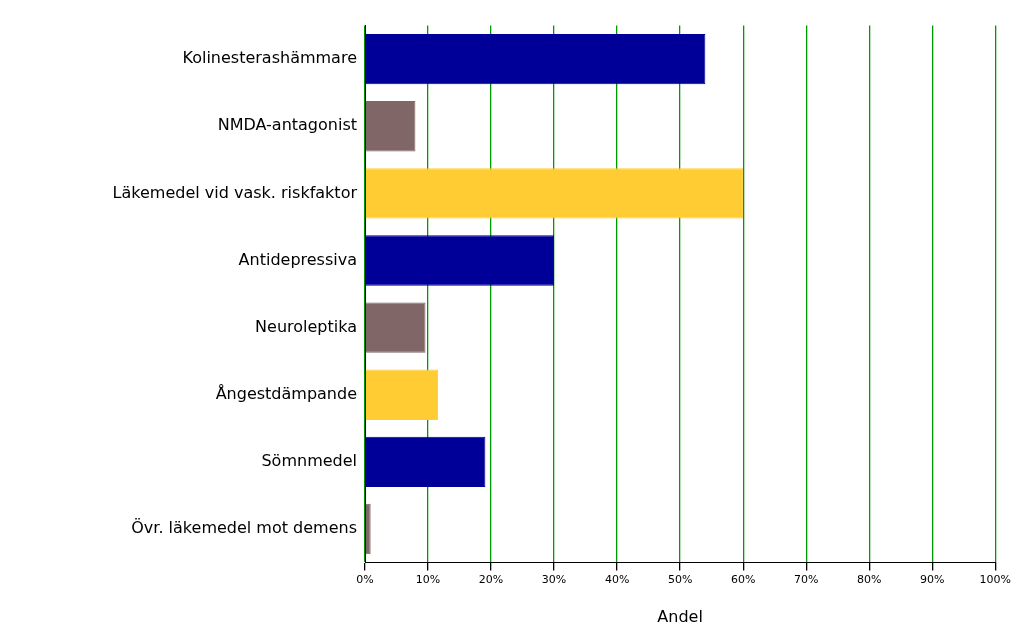 This screenshot has width=1022, height=639. I want to click on x-tick-label: 50%, so click(680, 580).